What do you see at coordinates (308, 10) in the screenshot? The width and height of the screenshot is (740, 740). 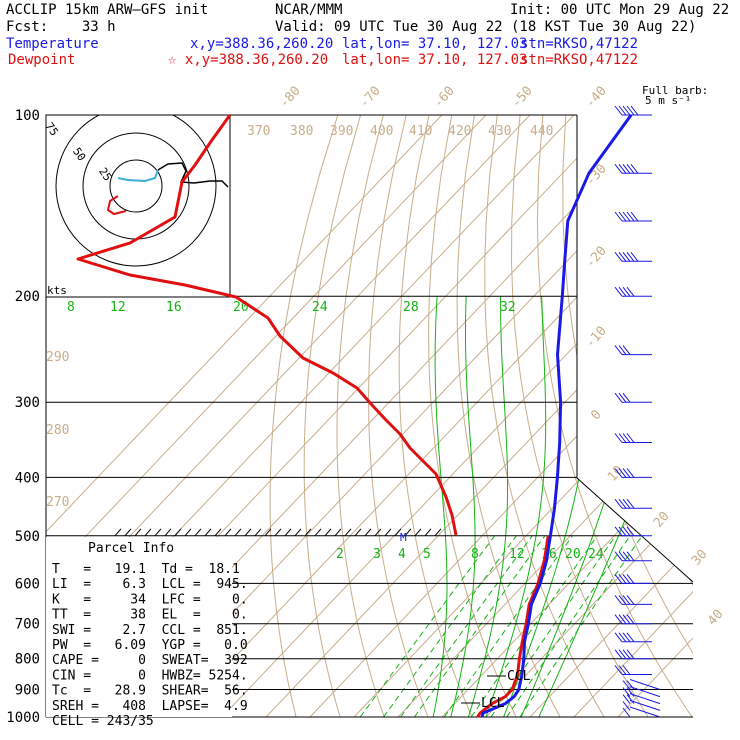 I see `org-label: NCAR/MMM` at bounding box center [308, 10].